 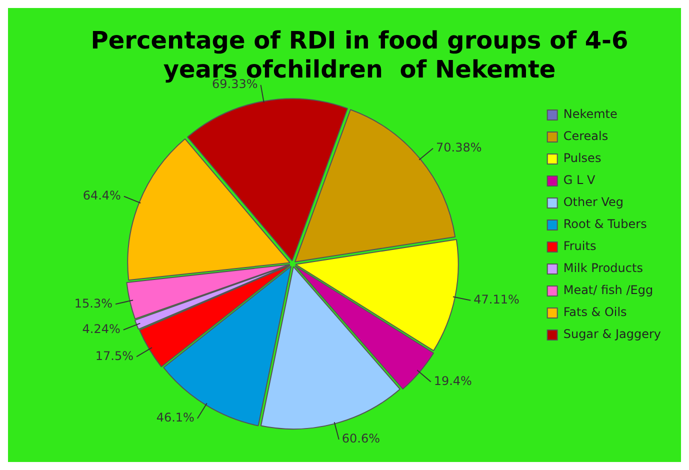 I want to click on data-label: 47.11%, so click(x=497, y=299).